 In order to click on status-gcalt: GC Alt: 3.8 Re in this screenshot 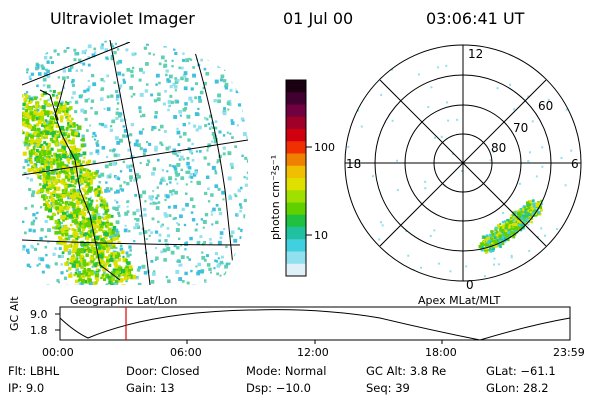, I will do `click(406, 371)`.